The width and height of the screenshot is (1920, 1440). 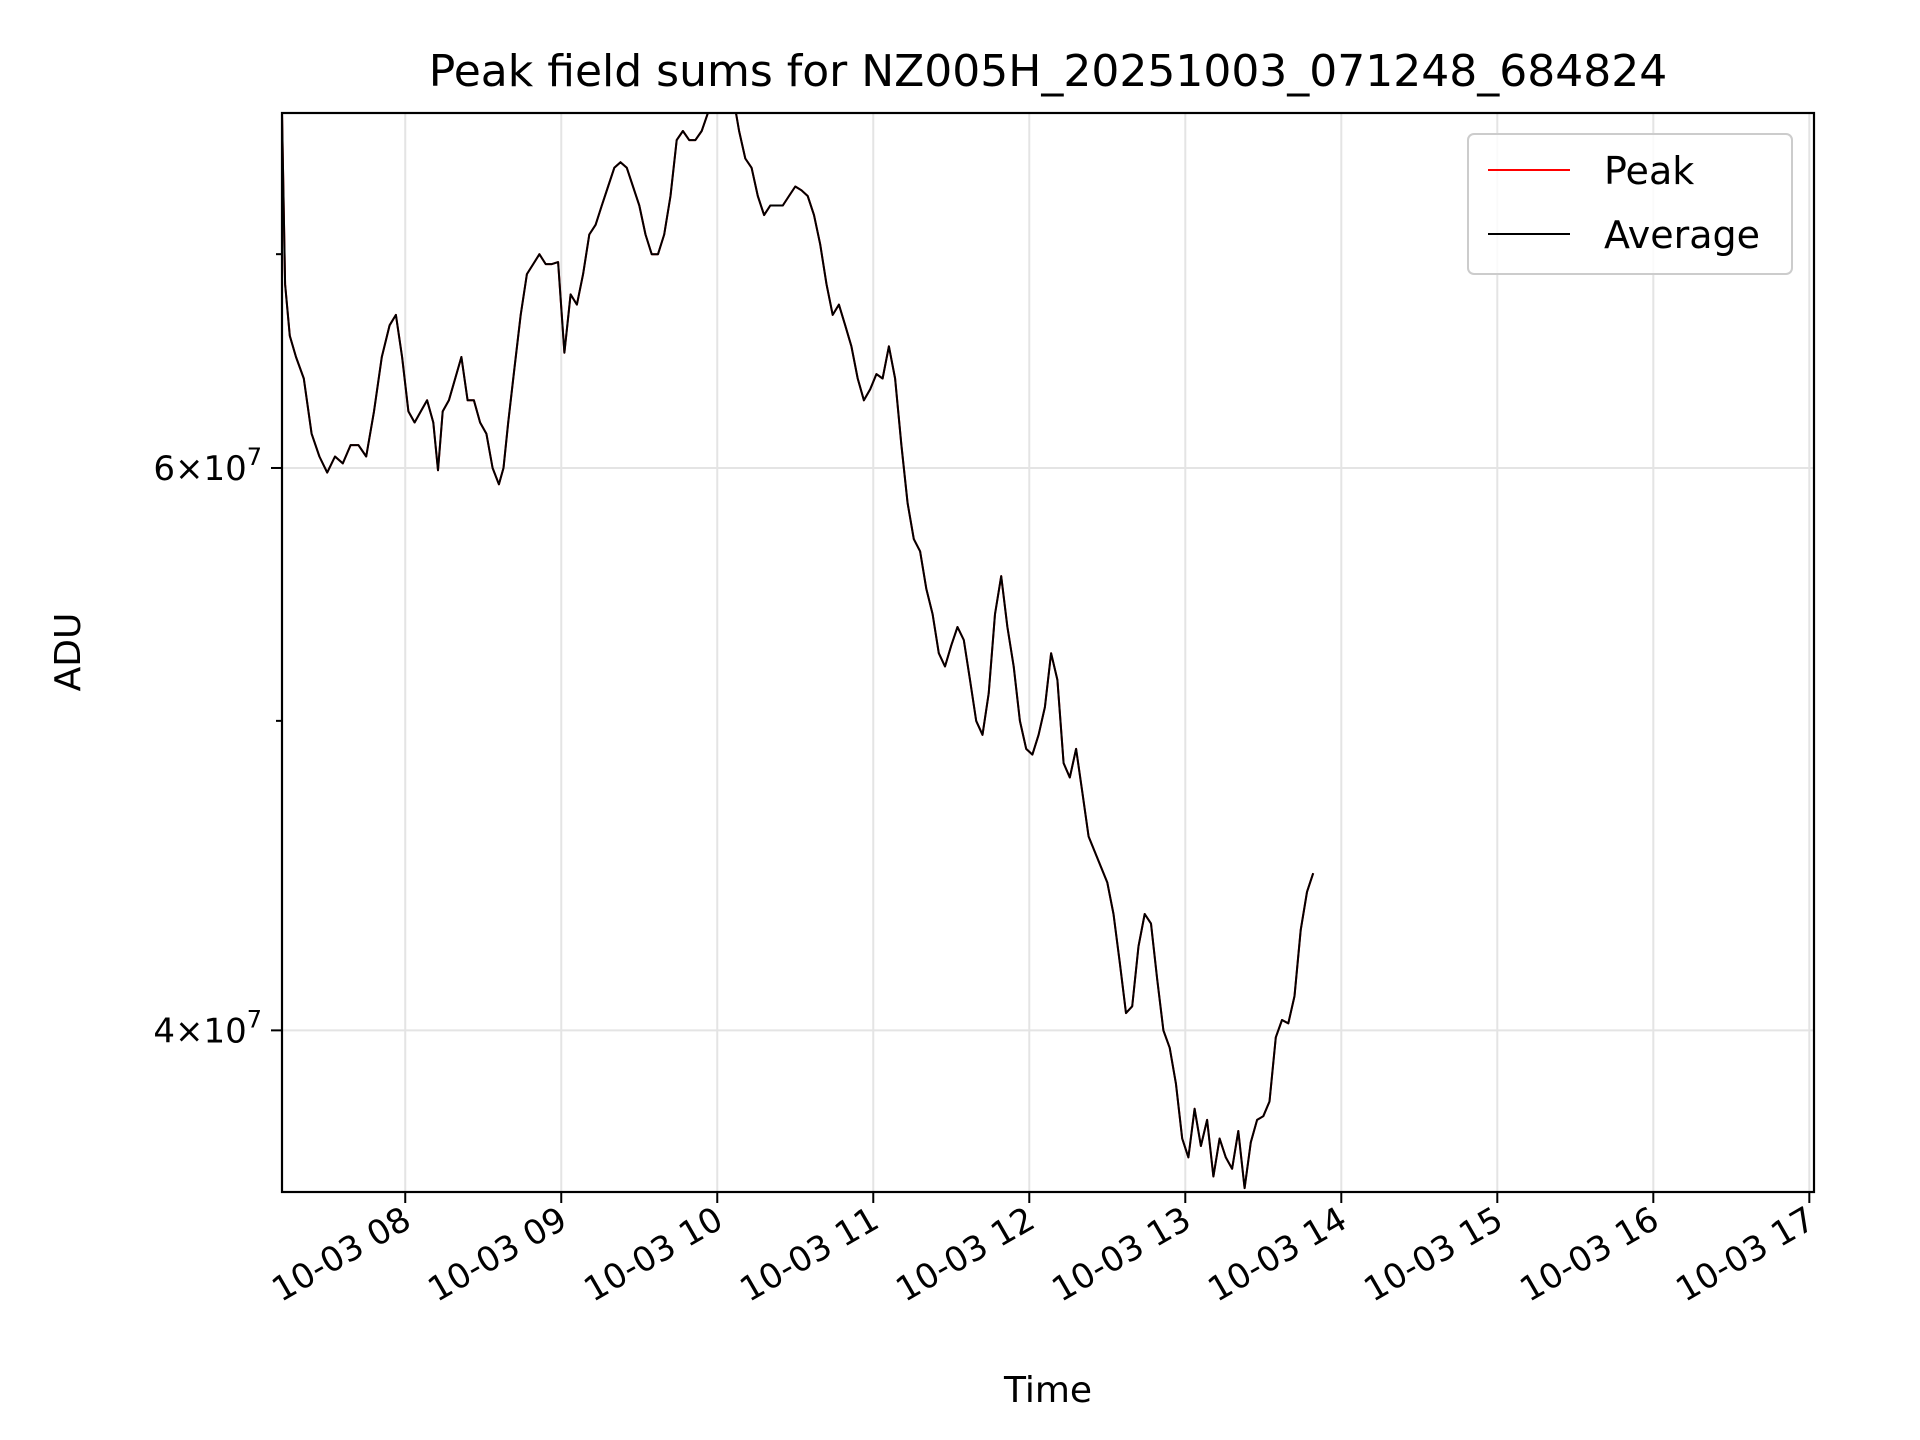 I want to click on legend: Peak Average, so click(x=1630, y=204).